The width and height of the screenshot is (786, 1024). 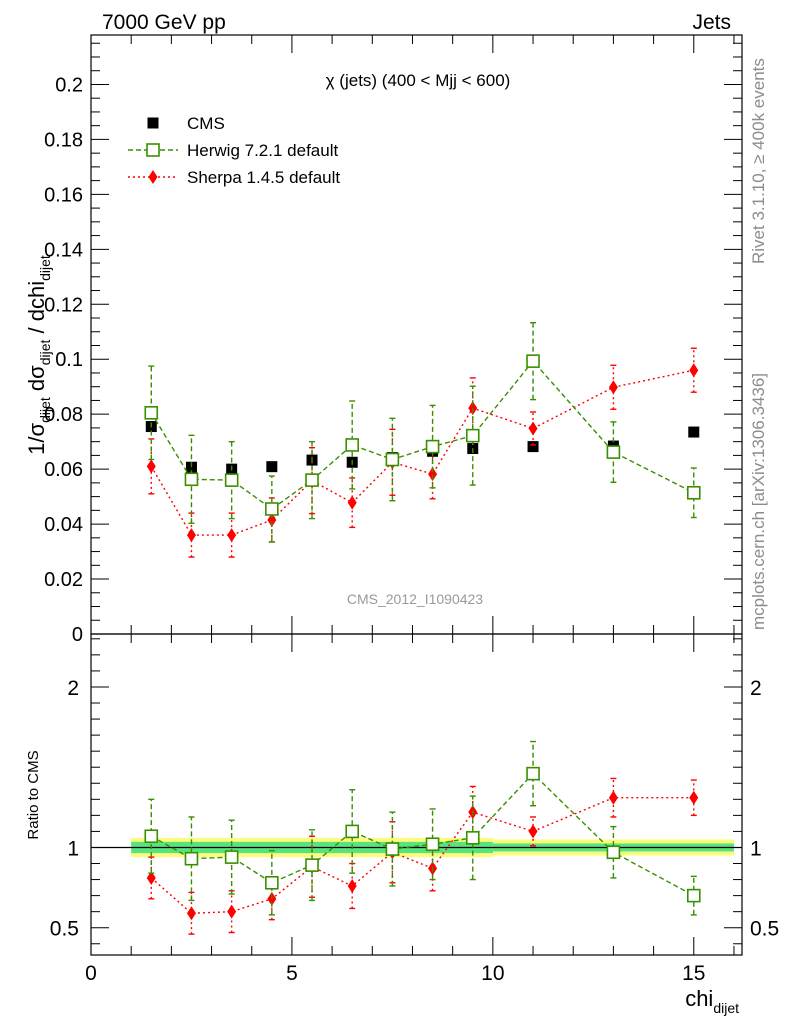 I want to click on ratio-y-tick-label-right: 1, so click(x=756, y=848).